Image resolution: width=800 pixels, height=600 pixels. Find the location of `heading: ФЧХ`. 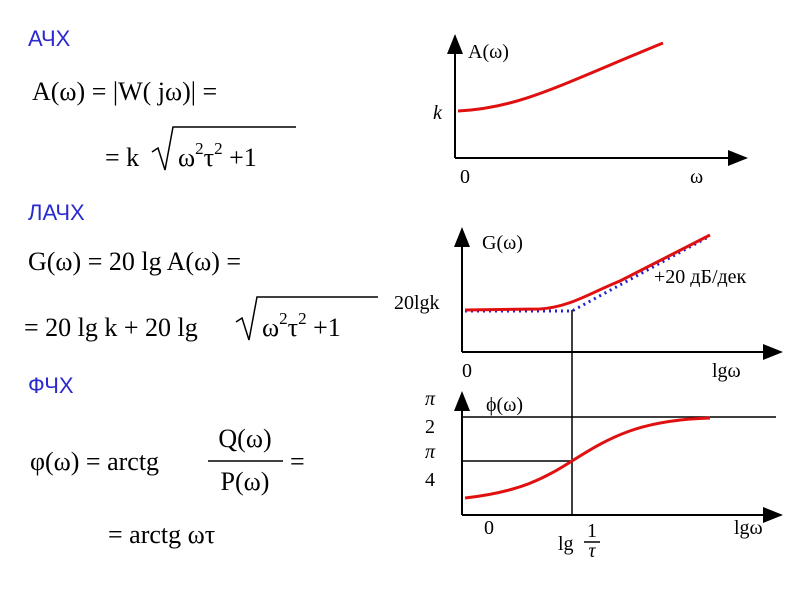

heading: ФЧХ is located at coordinates (51, 385).